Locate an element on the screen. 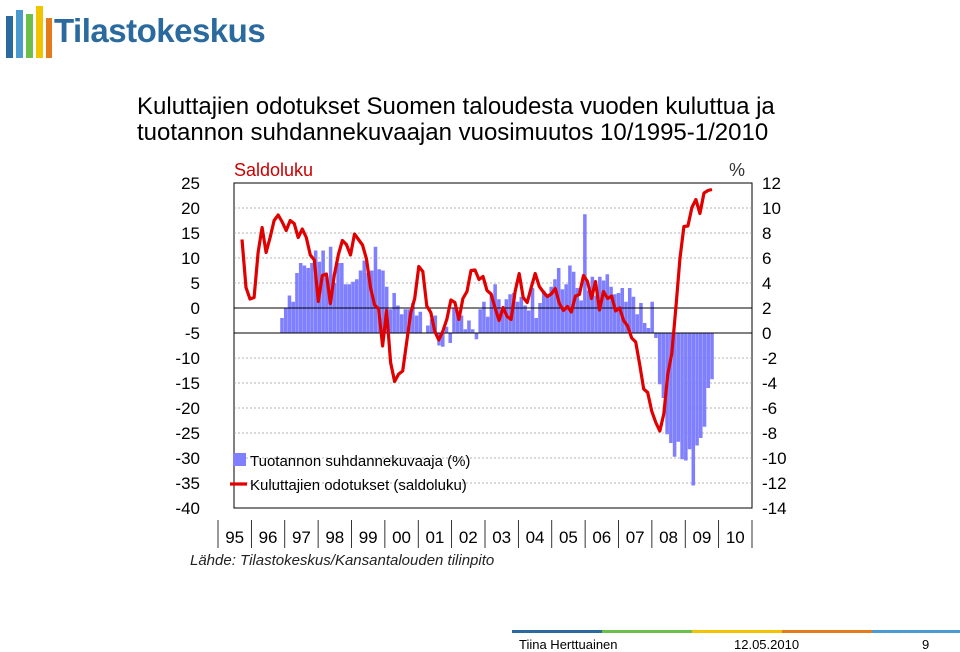 This screenshot has width=960, height=652. x-tick-label: 02 is located at coordinates (468, 537).